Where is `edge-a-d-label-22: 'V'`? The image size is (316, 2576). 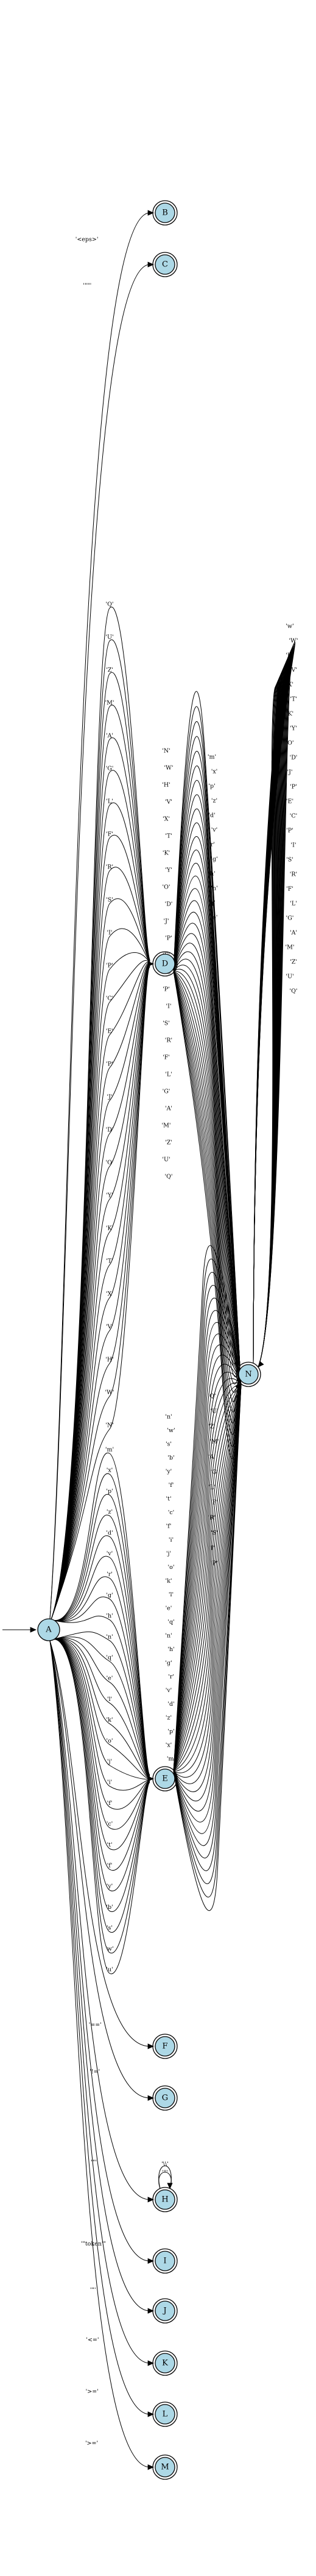 edge-a-d-label-22: 'V' is located at coordinates (109, 1327).